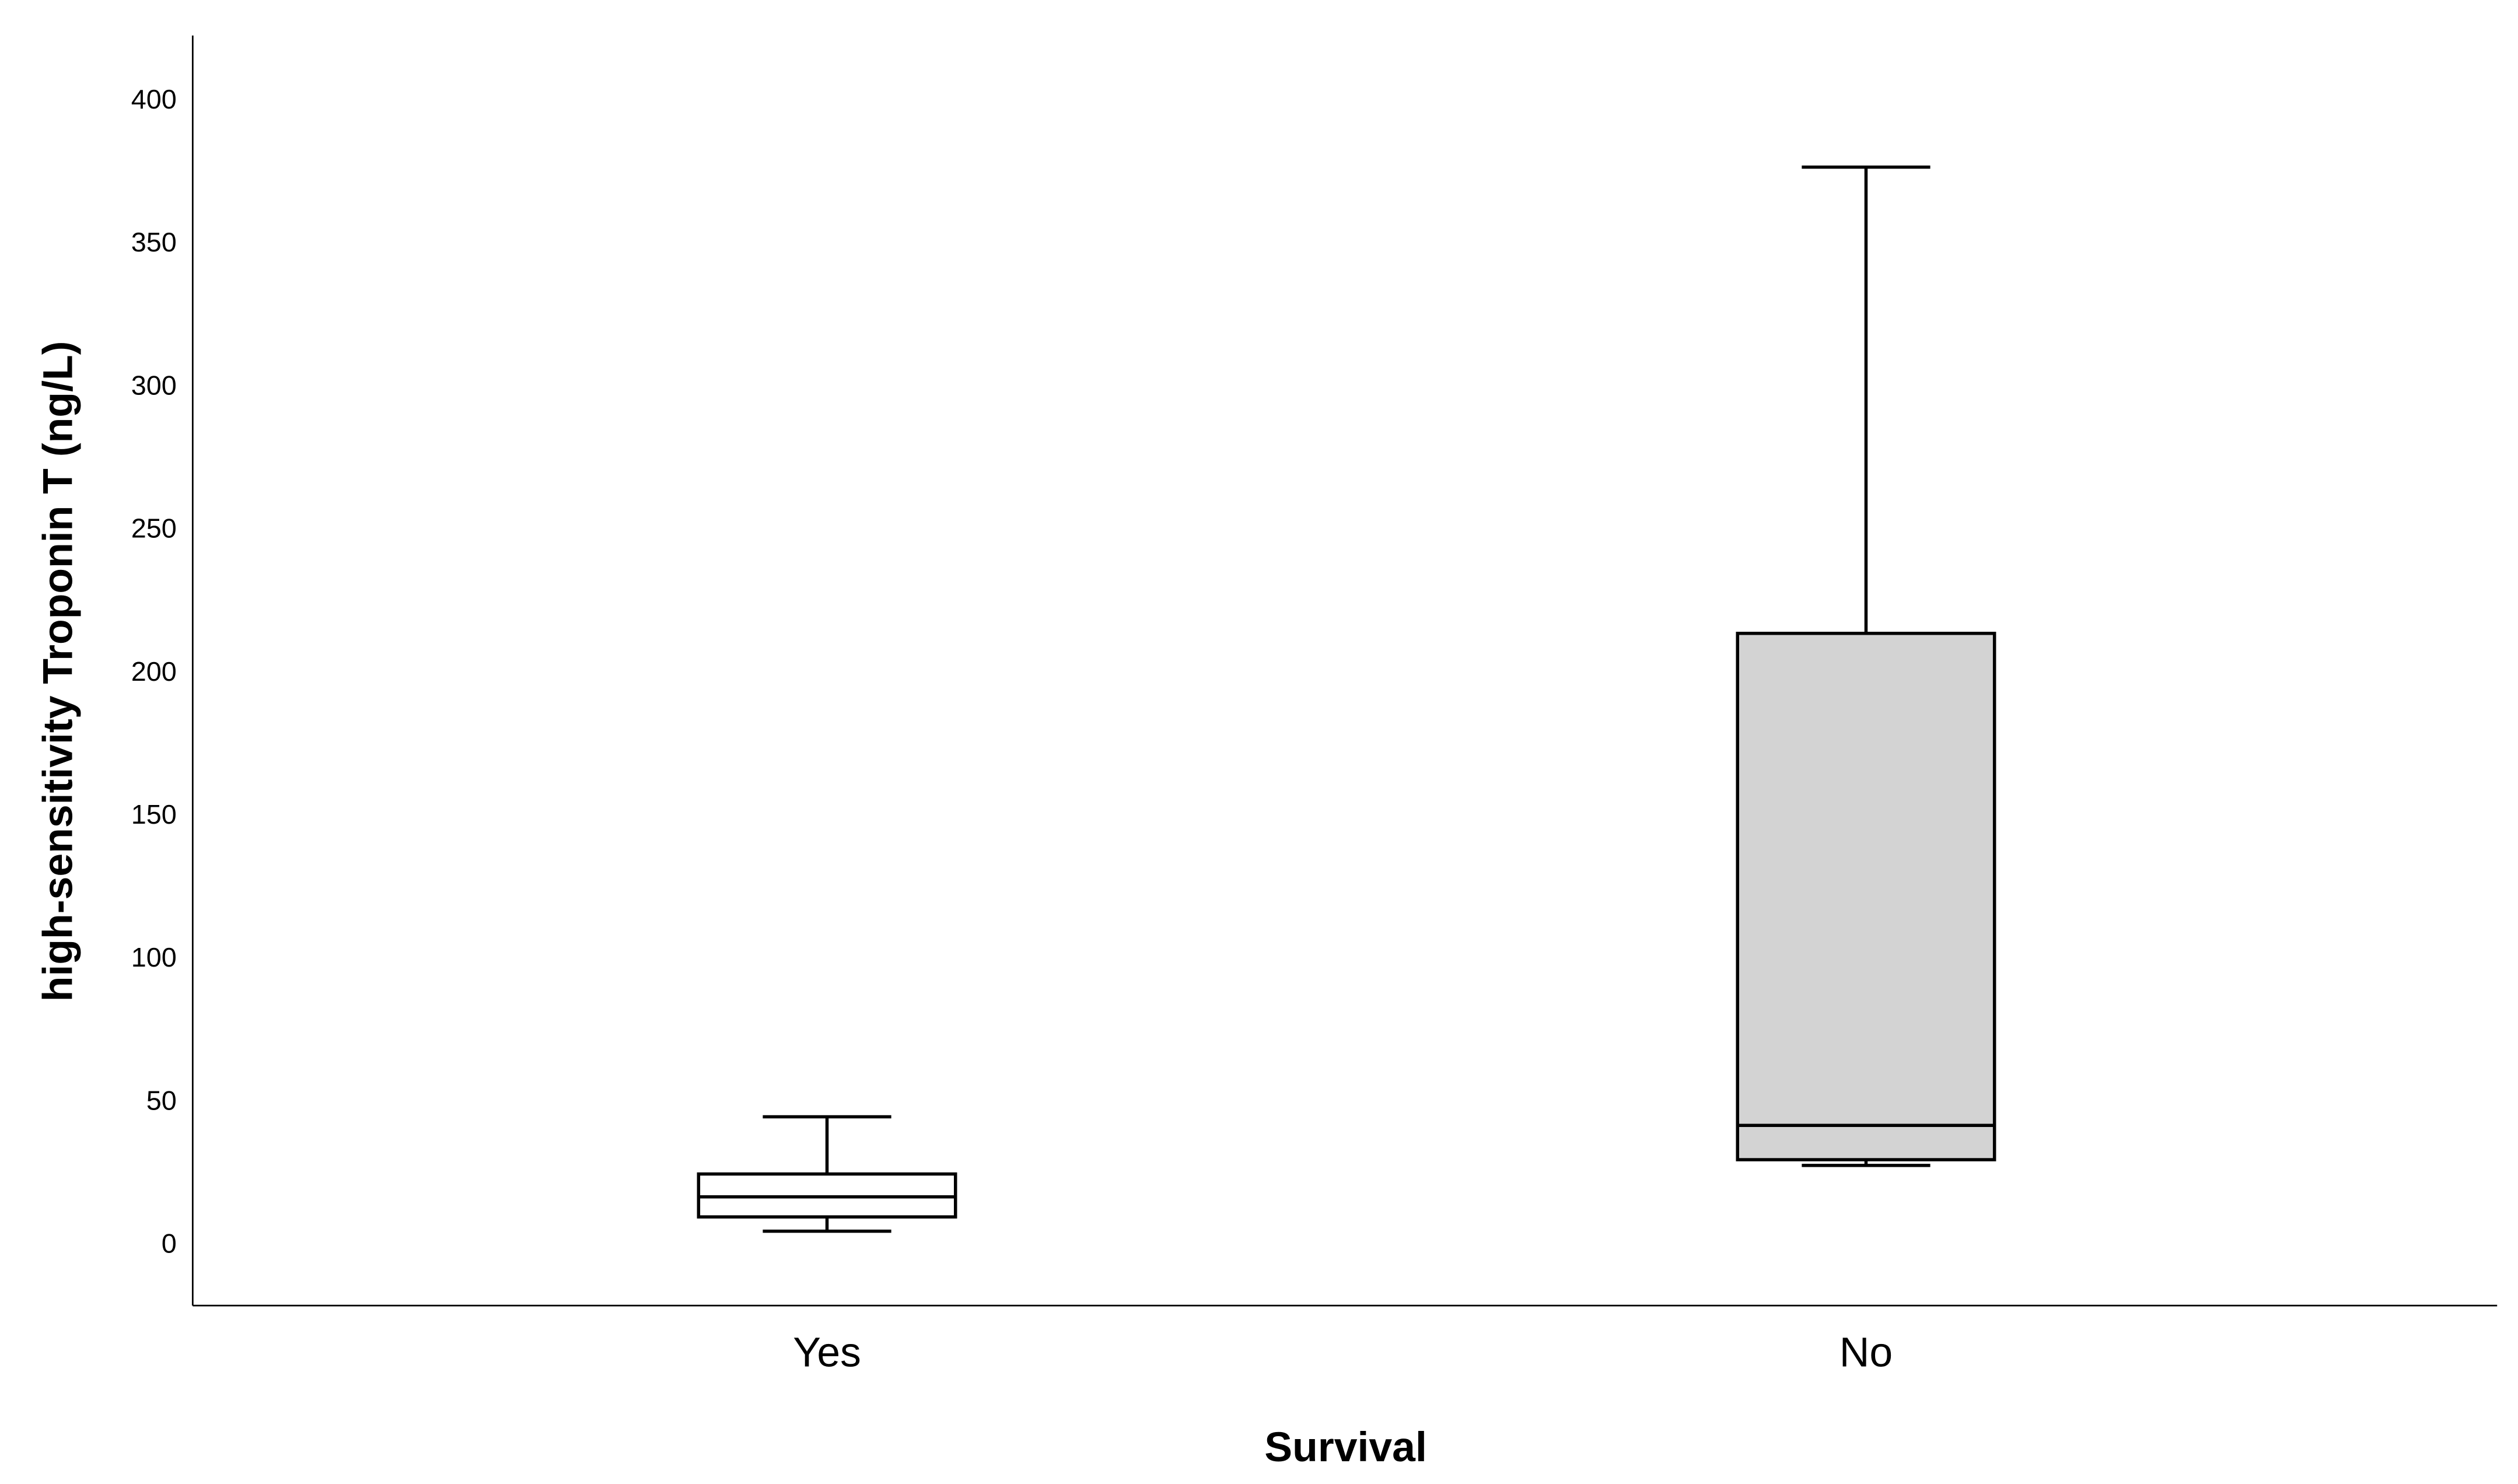  I want to click on y-tick-label: 150, so click(154, 814).